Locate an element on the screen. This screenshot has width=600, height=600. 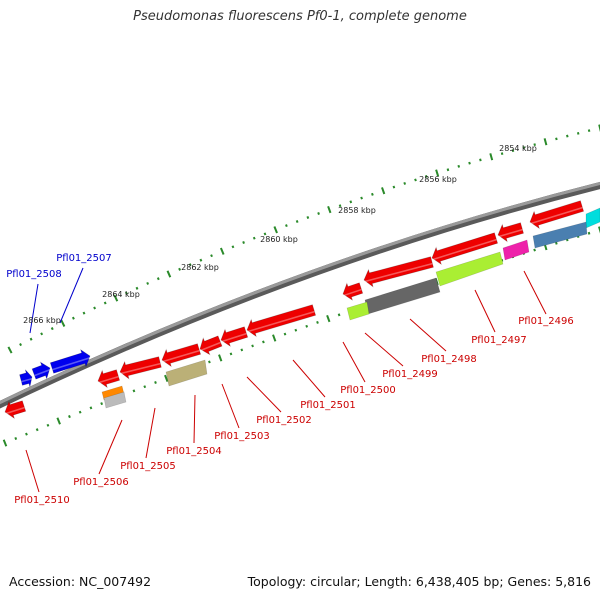
feature-khaki is located at coordinates (186, 373).